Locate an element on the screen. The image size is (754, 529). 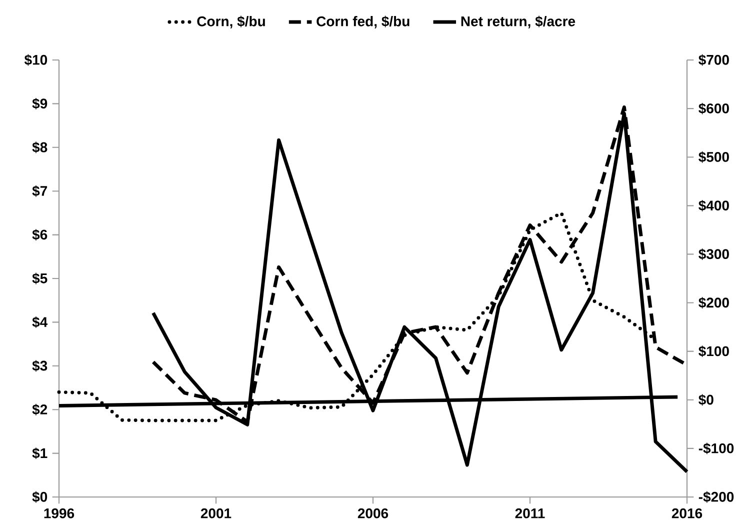
y-tick-label: $8 is located at coordinates (40, 148).